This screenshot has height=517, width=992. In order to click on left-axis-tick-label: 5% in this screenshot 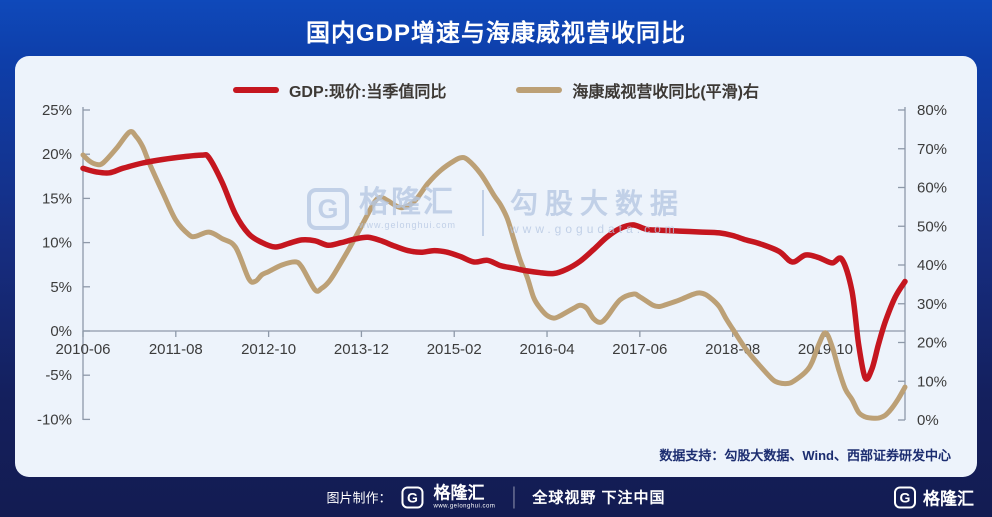, I will do `click(61, 287)`.